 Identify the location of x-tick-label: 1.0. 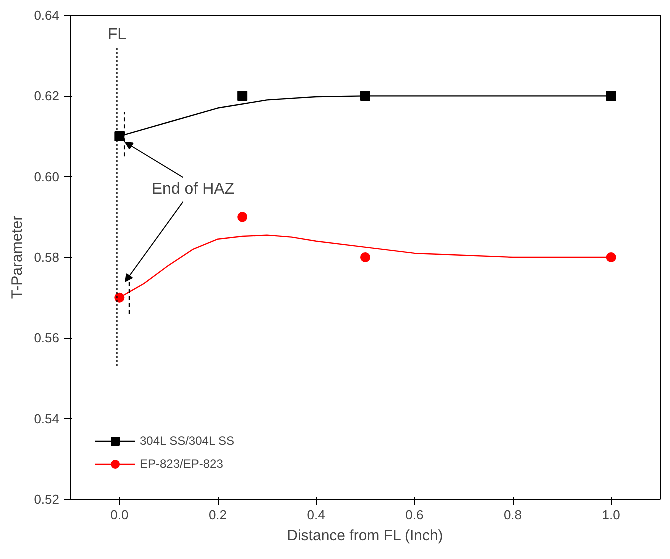
(611, 515).